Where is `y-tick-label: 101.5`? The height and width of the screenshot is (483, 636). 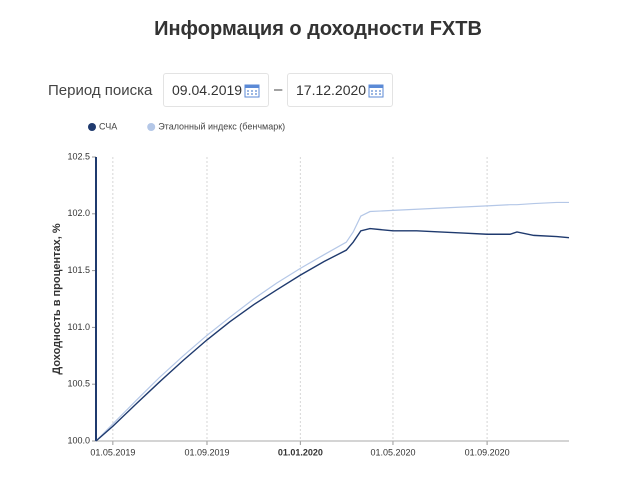 y-tick-label: 101.5 is located at coordinates (78, 270).